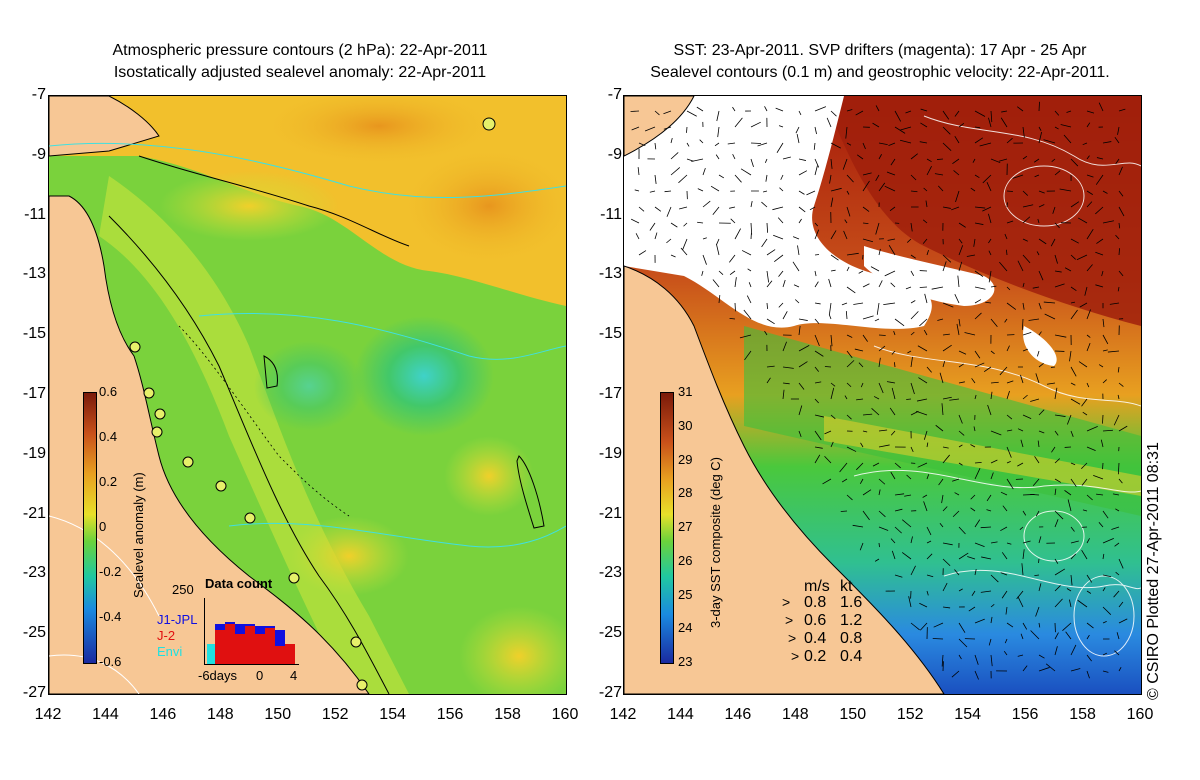  Describe the element at coordinates (170, 651) in the screenshot. I see `legend-envi: Envi` at that location.